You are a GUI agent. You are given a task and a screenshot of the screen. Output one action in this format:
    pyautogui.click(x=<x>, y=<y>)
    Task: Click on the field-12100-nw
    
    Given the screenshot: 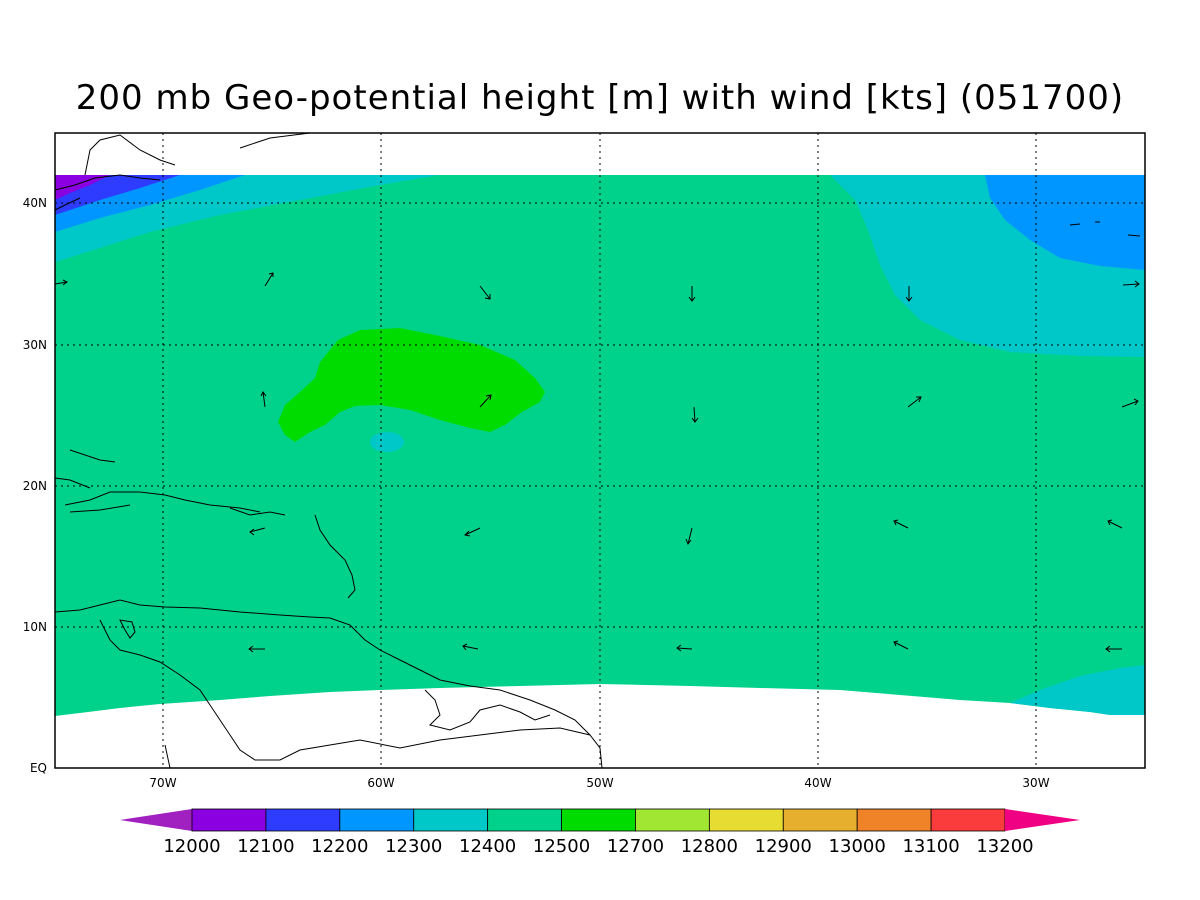 What is the action you would take?
    pyautogui.click(x=82, y=187)
    